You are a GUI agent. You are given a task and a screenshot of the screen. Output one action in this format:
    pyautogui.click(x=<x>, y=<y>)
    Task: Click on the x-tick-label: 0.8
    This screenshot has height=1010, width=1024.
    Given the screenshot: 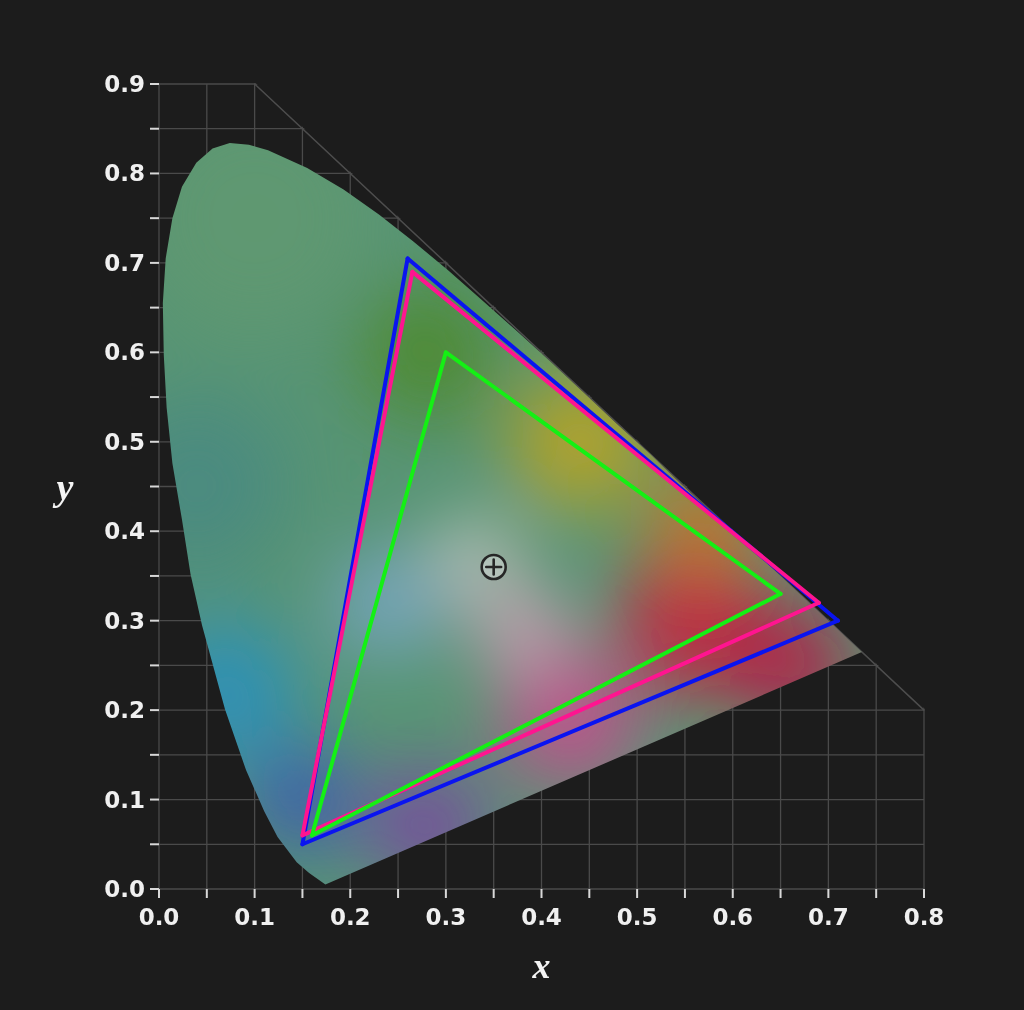 What is the action you would take?
    pyautogui.click(x=924, y=917)
    